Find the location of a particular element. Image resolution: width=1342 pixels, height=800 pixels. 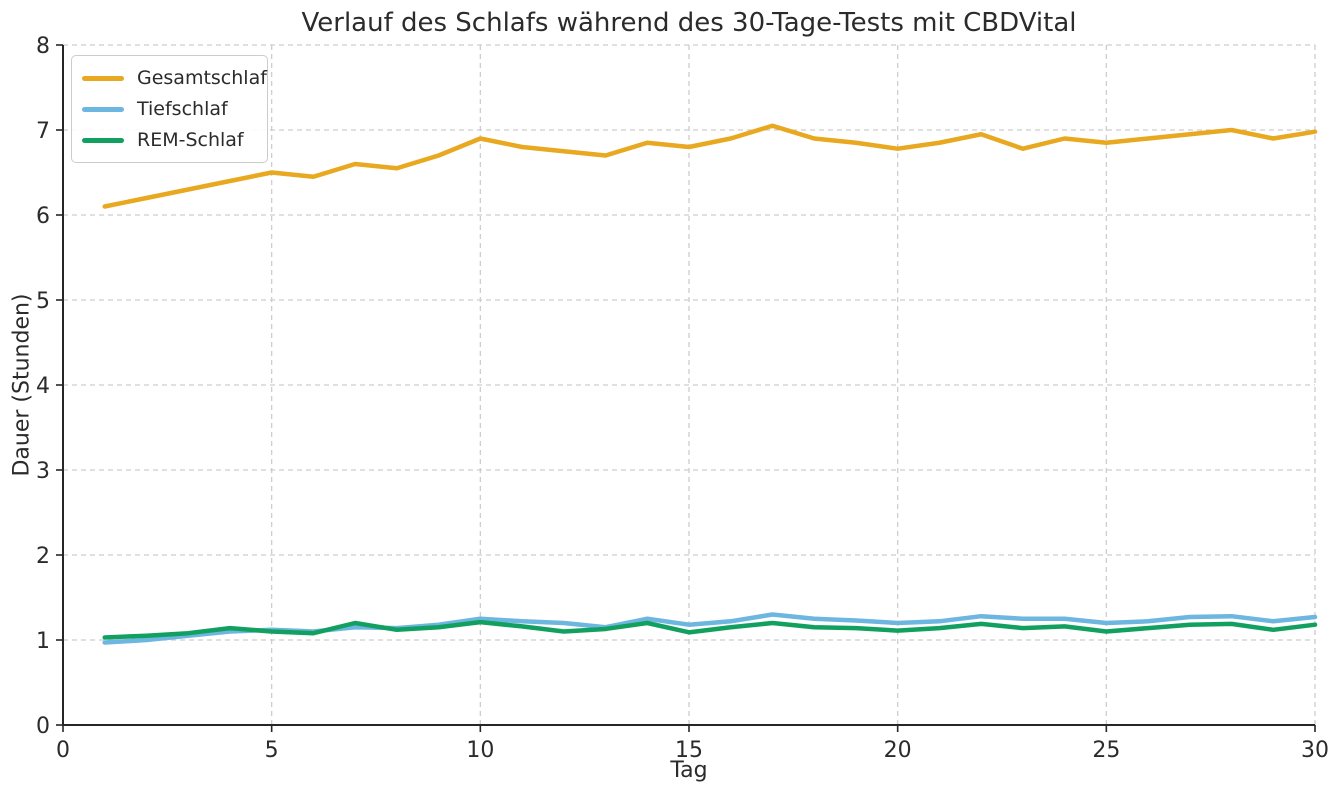

y-tick-label-8: 8 is located at coordinates (43, 46).